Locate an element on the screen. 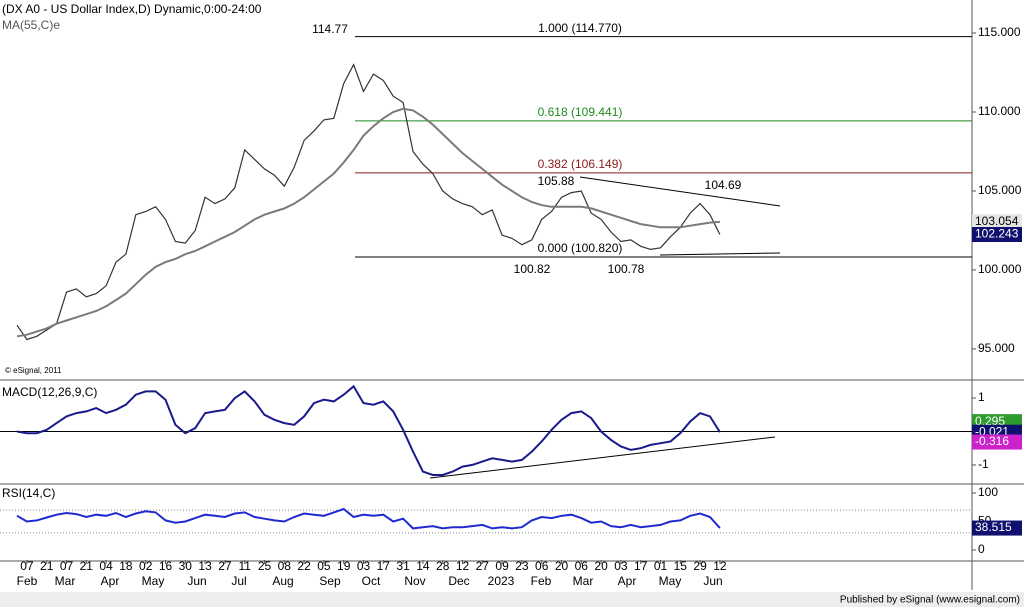 The width and height of the screenshot is (1024, 607). y-tick-label: 100 is located at coordinates (988, 492).